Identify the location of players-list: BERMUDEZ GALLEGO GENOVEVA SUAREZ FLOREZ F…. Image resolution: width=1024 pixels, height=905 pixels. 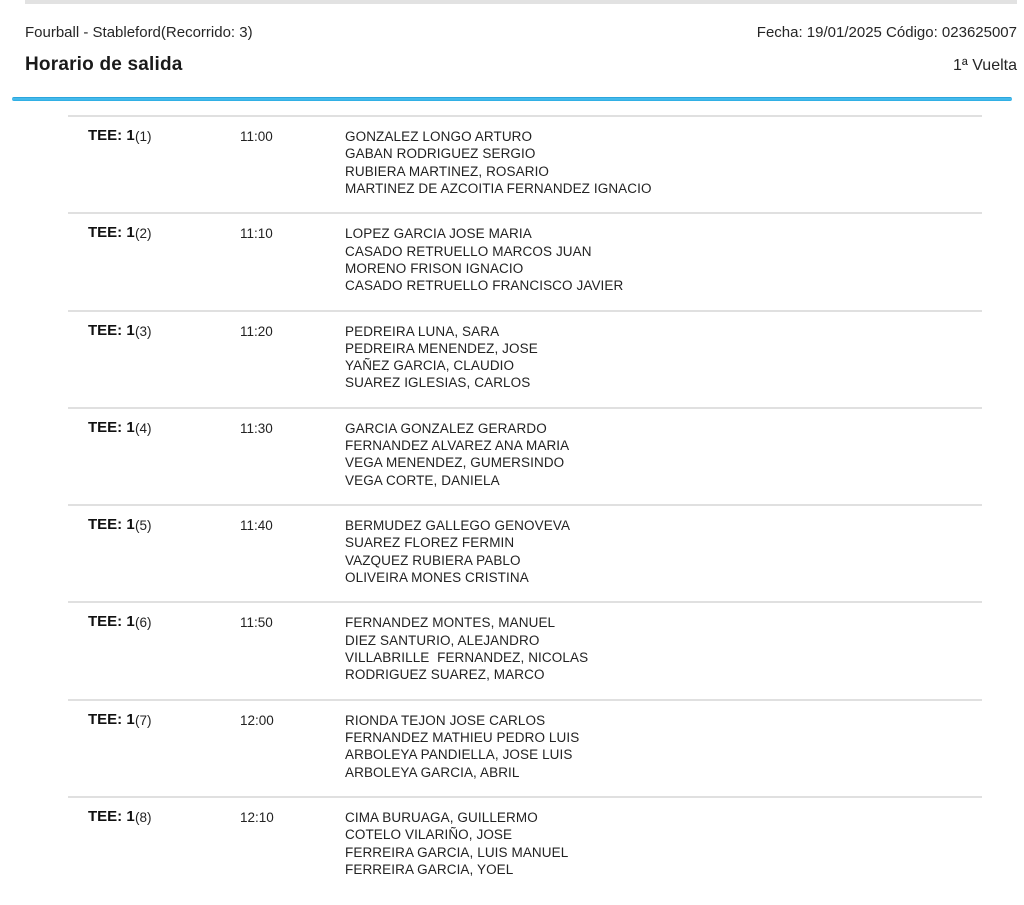
(663, 551).